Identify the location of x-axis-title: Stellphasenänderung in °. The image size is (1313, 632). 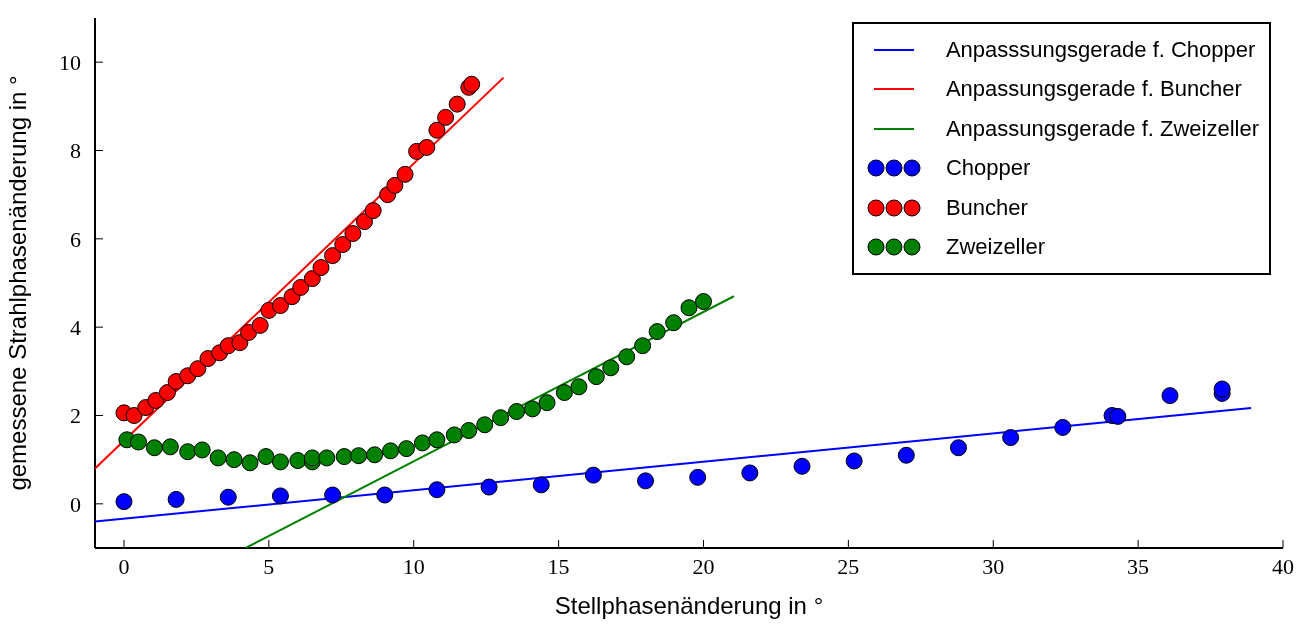
(689, 605).